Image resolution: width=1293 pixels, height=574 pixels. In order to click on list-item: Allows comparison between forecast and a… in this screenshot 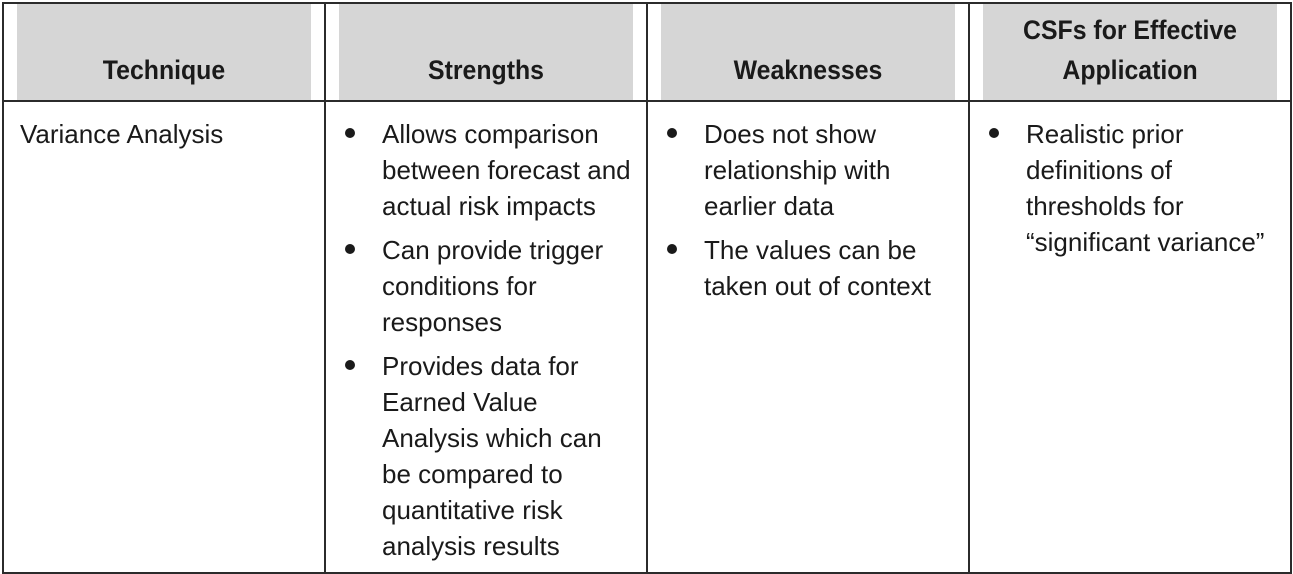, I will do `click(486, 170)`.